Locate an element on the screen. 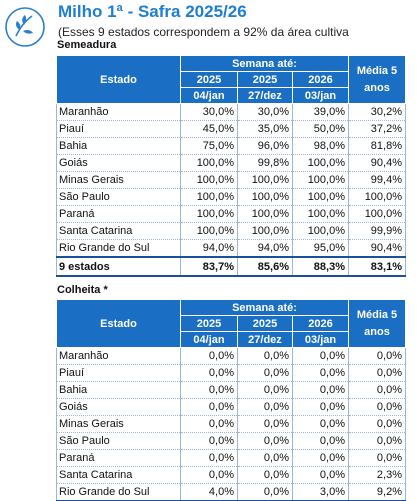 The width and height of the screenshot is (419, 501). week-value-cell: 4,0% is located at coordinates (209, 492).